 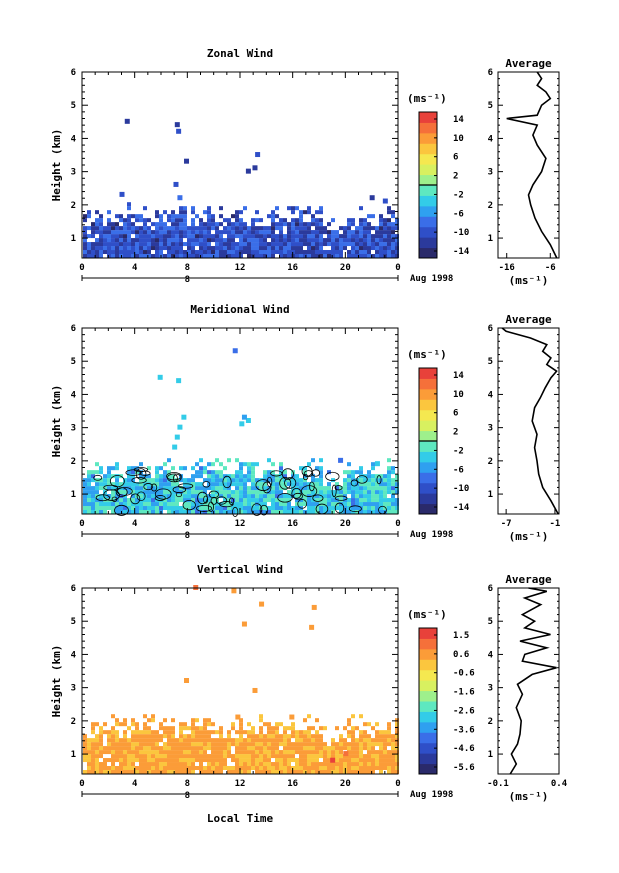 I want to click on contour-line, so click(x=290, y=483).